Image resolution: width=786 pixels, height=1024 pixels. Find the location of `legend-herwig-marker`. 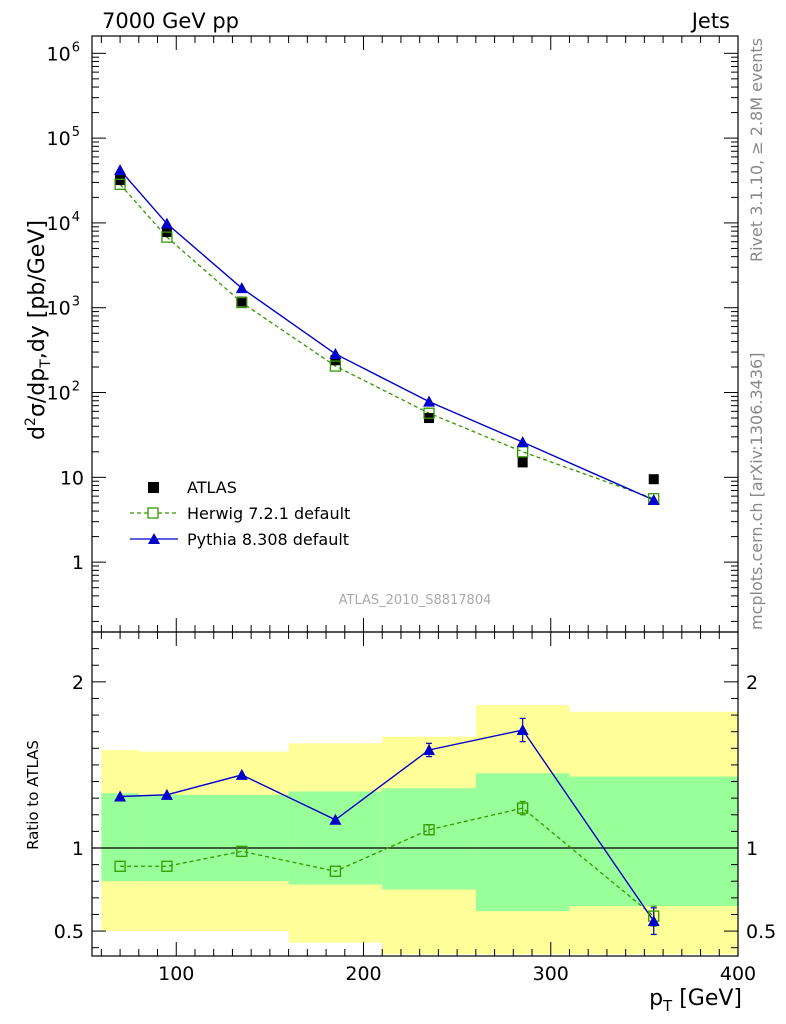

legend-herwig-marker is located at coordinates (153, 513).